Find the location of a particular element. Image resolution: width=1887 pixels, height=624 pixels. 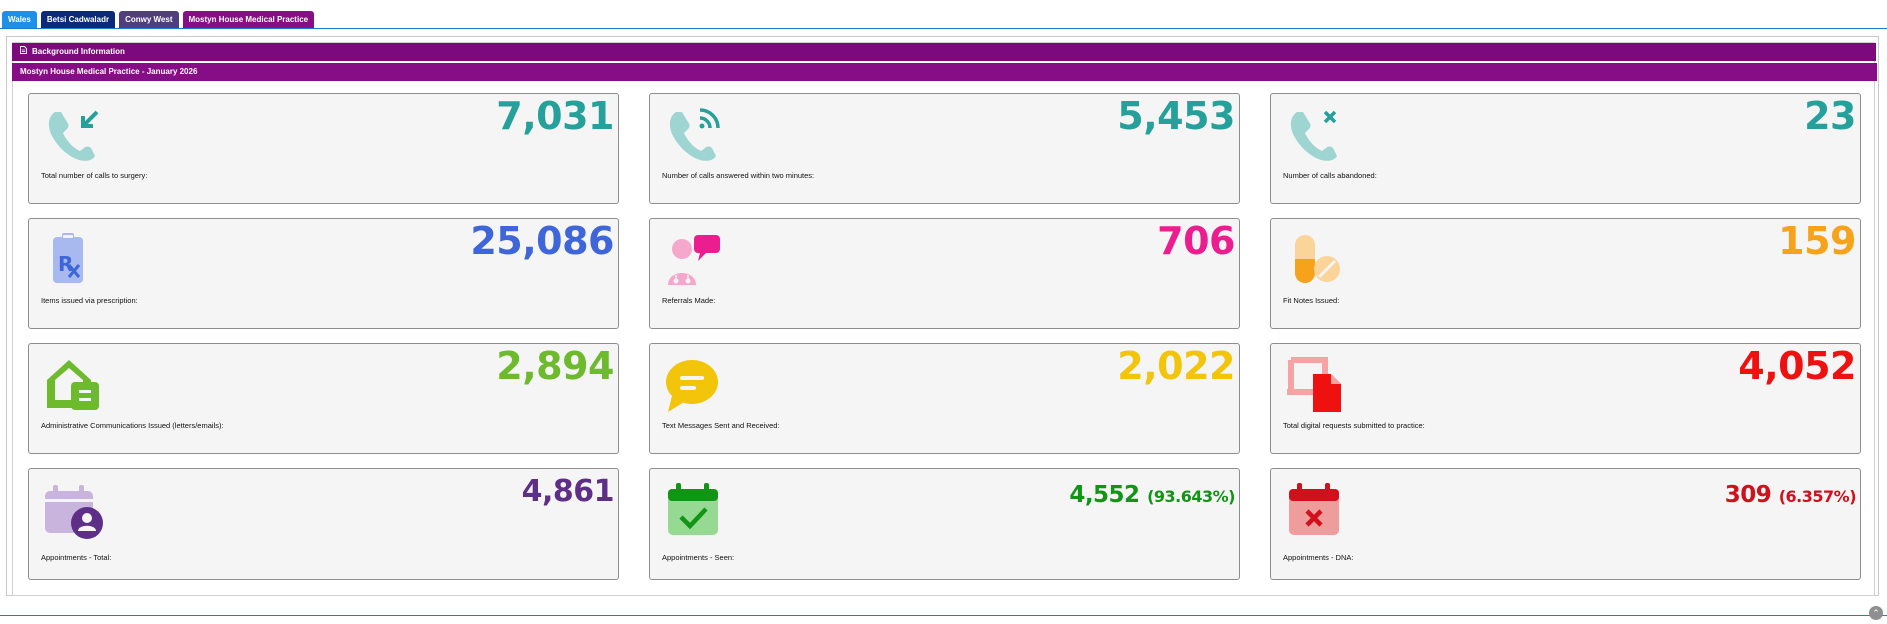

tab-betsi-cadwaladr: Betsi Cadwaladr is located at coordinates (78, 20).